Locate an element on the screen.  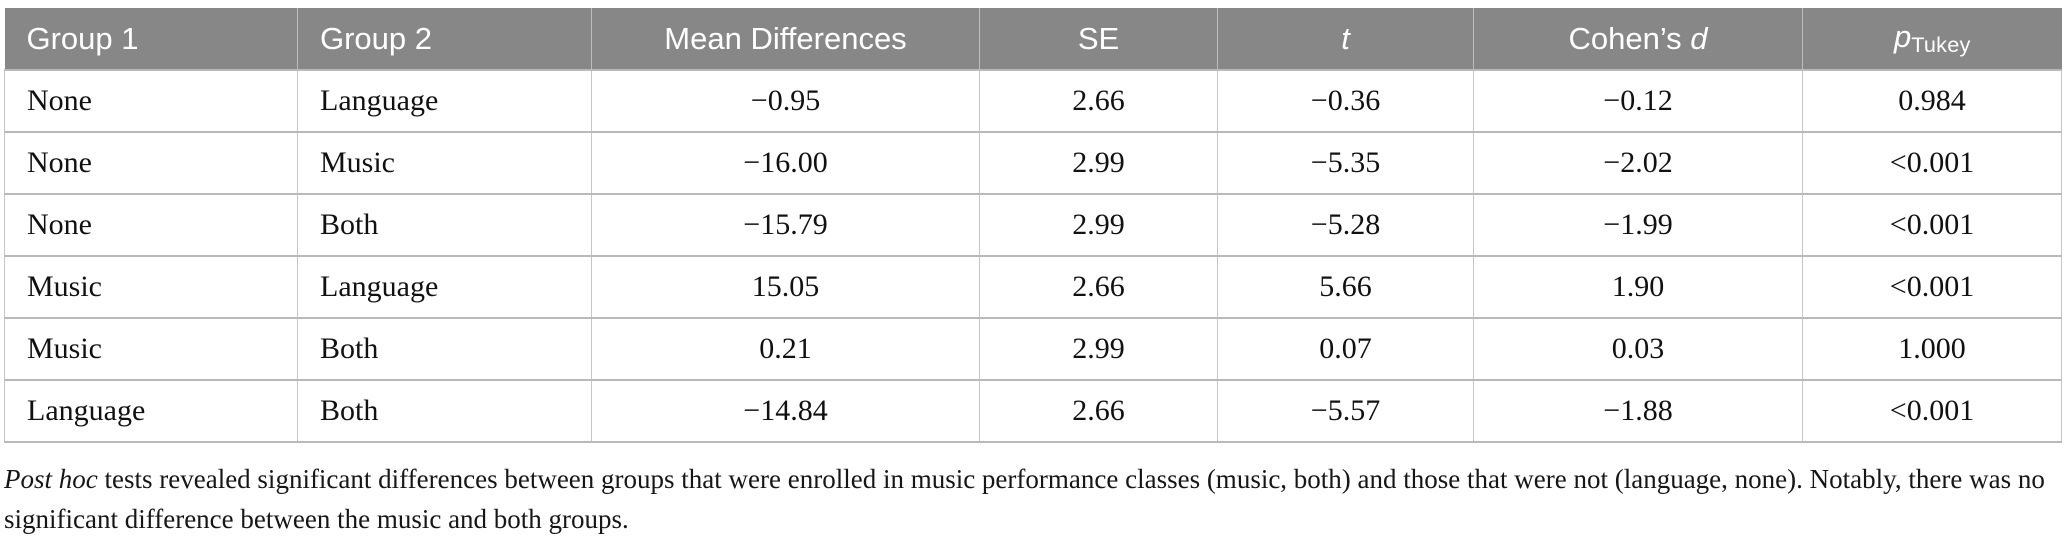
cohens-d-symbol: d is located at coordinates (1699, 38).